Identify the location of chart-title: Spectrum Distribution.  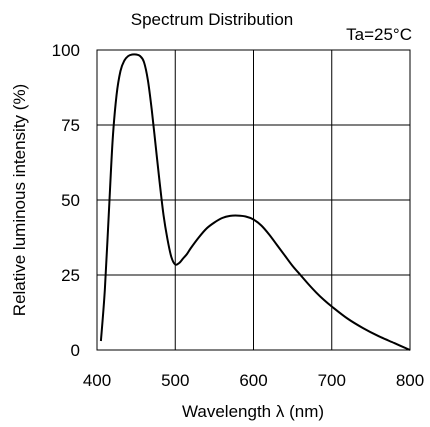
(212, 19).